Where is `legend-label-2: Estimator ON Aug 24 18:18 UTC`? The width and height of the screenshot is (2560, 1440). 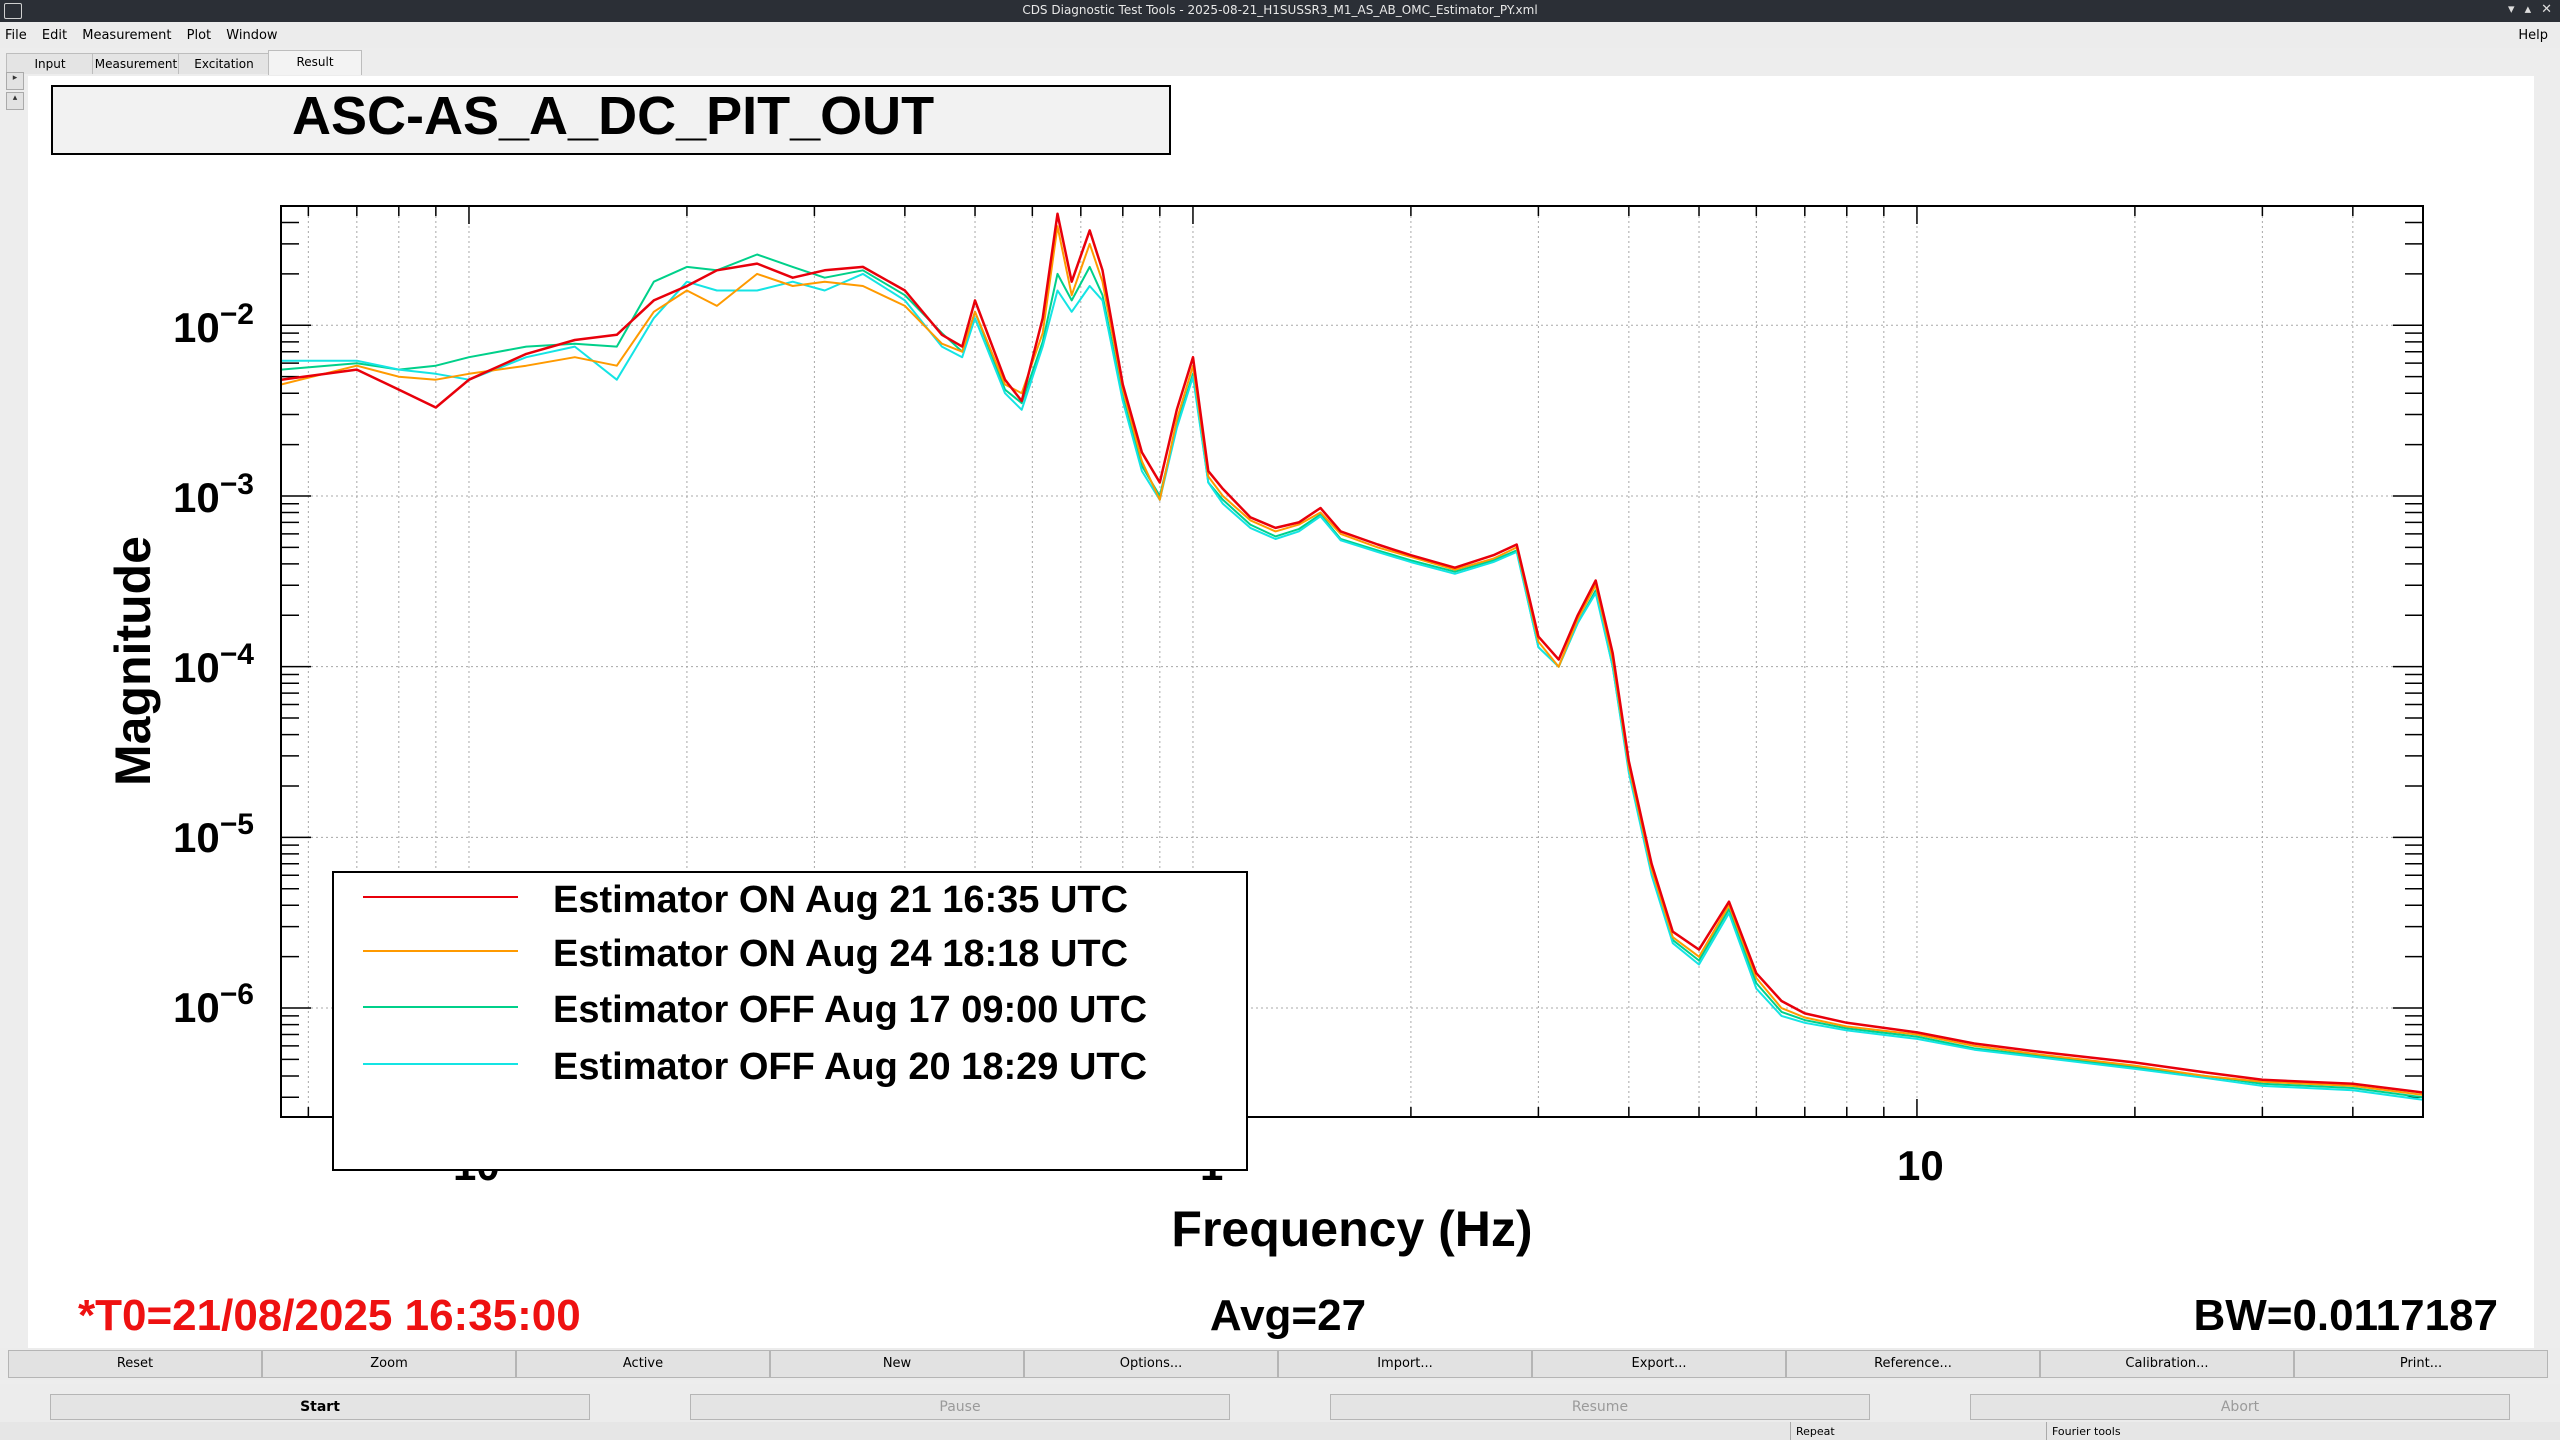
legend-label-2: Estimator ON Aug 24 18:18 UTC is located at coordinates (840, 954).